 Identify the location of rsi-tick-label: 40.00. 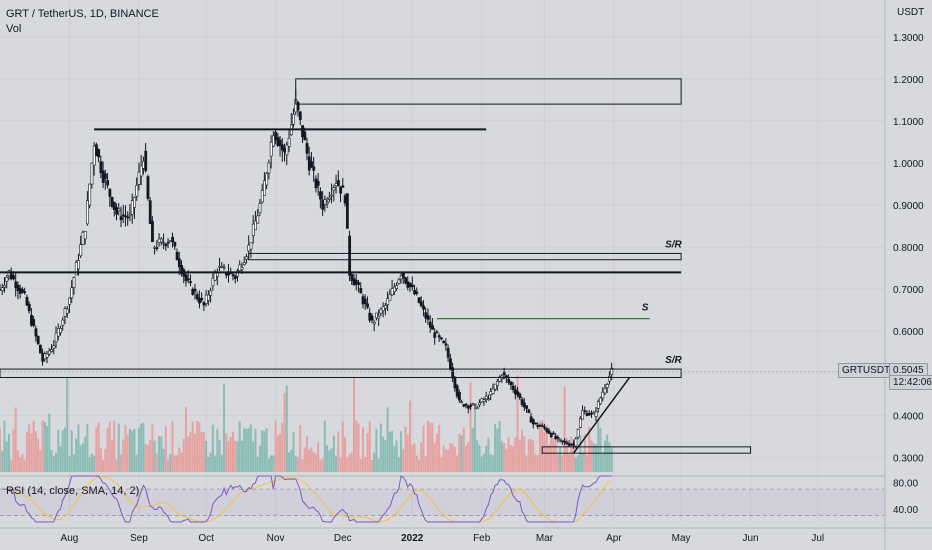
(905, 510).